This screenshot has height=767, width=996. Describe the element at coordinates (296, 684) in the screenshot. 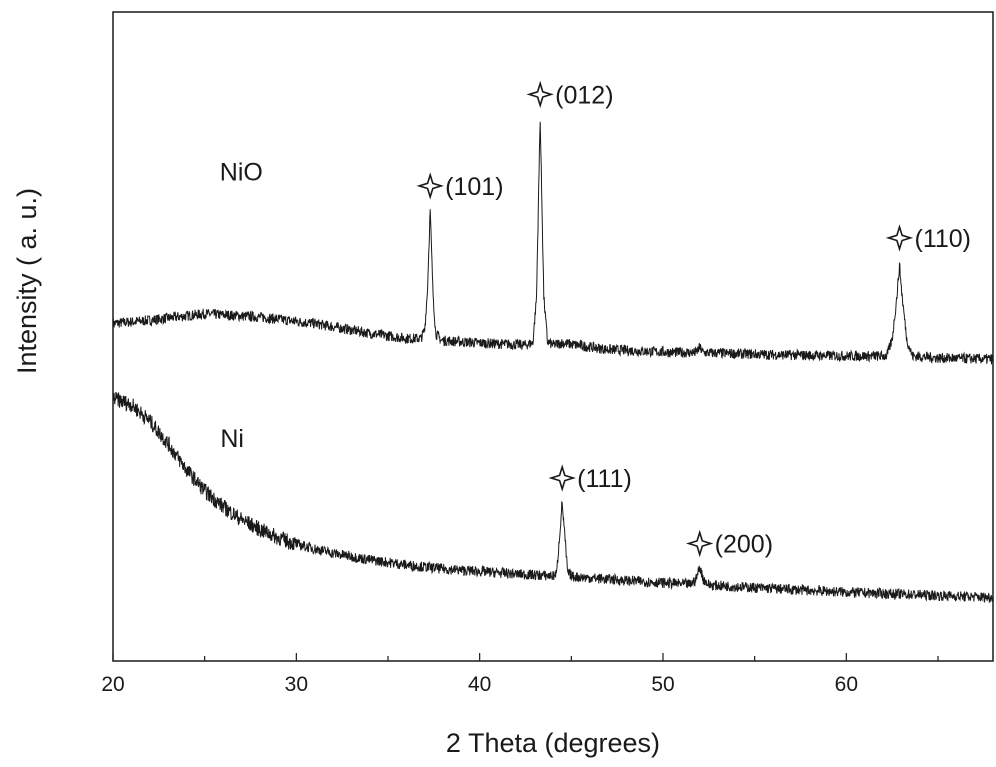

I see `x-tick-label: 30` at that location.